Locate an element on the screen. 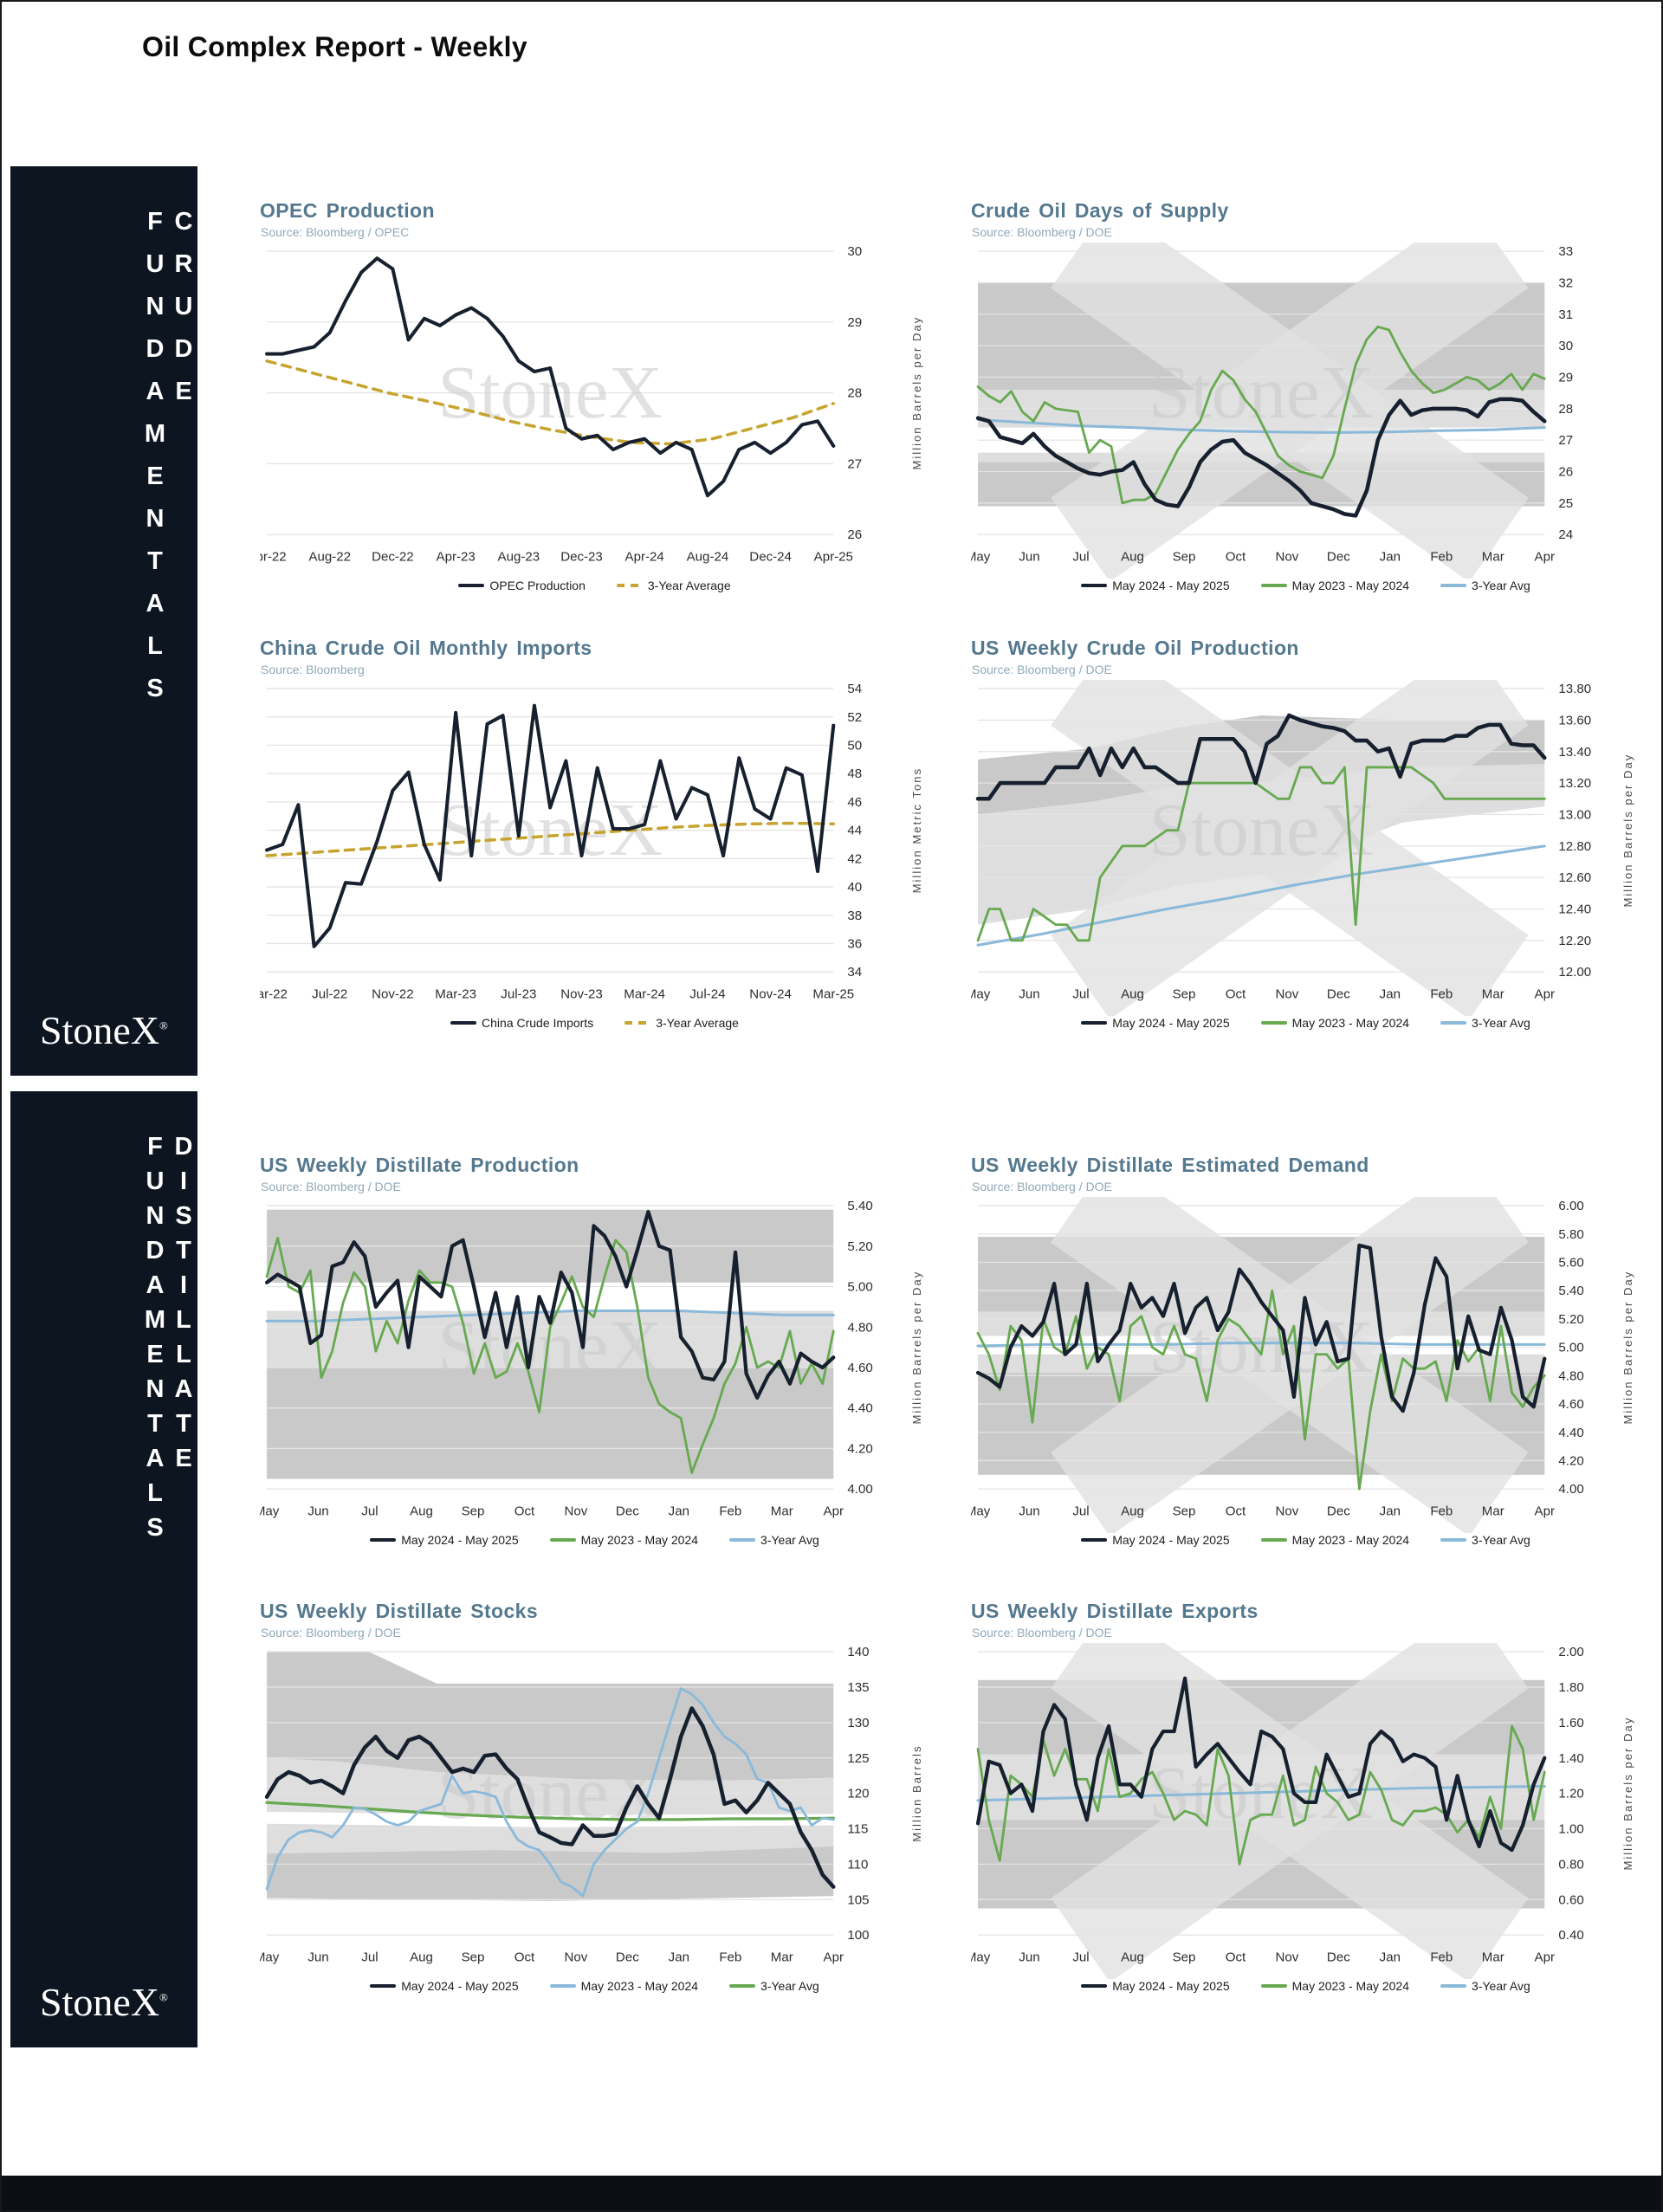 The image size is (1663, 2212). registered-mark: ® is located at coordinates (163, 1025).